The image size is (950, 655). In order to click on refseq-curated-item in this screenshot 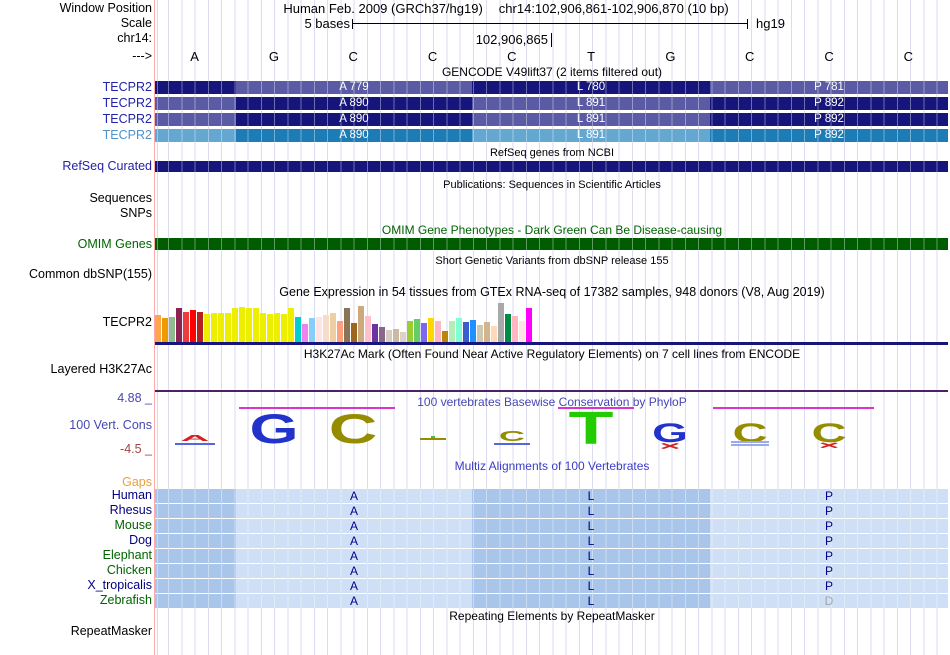, I will do `click(551, 166)`.